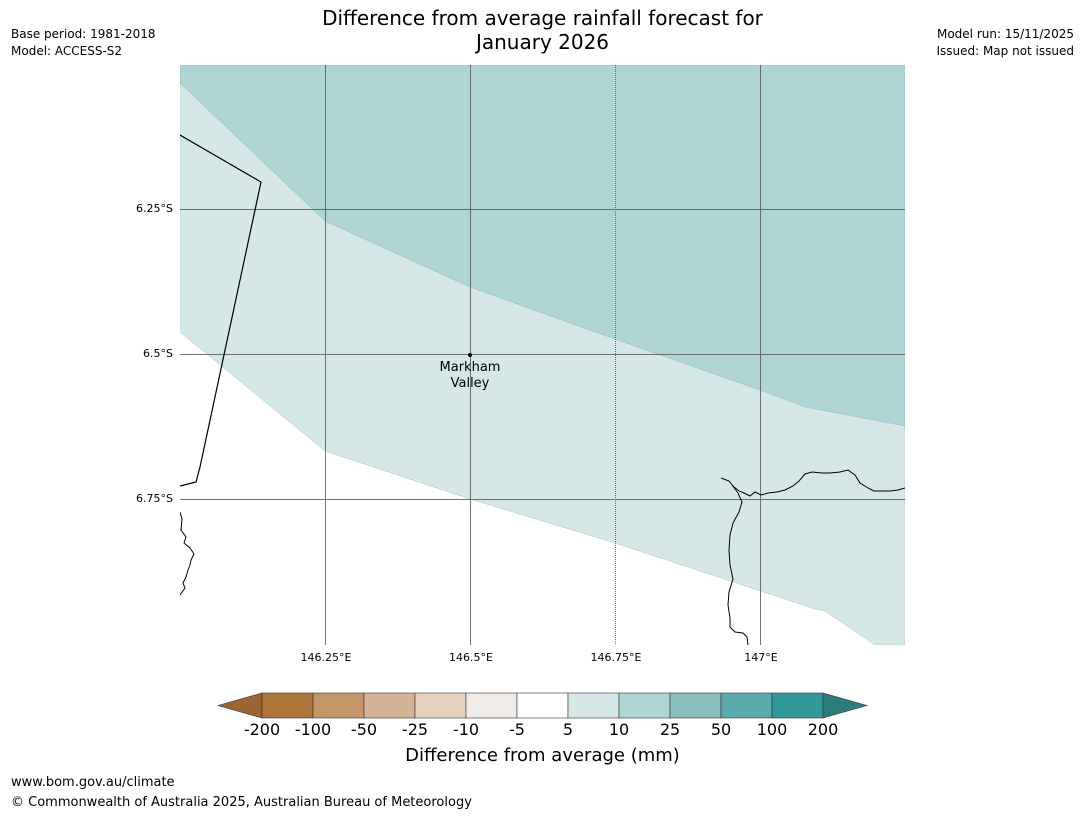 The height and width of the screenshot is (816, 1085). I want to click on coastline-right, so click(812, 483).